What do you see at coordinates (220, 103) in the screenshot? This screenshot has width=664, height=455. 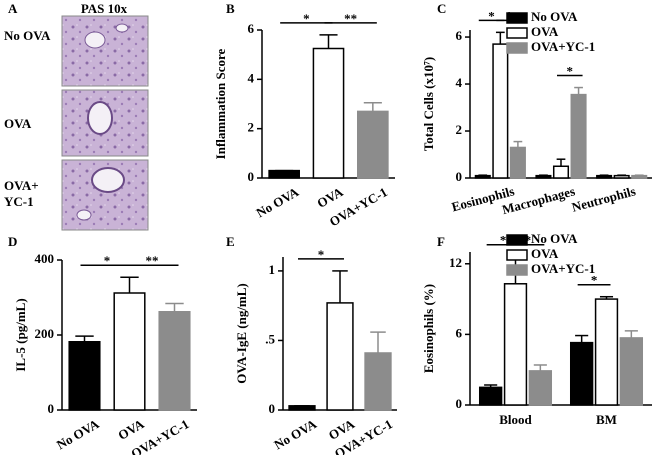 I see `y-axis-label: Inflammation Score` at bounding box center [220, 103].